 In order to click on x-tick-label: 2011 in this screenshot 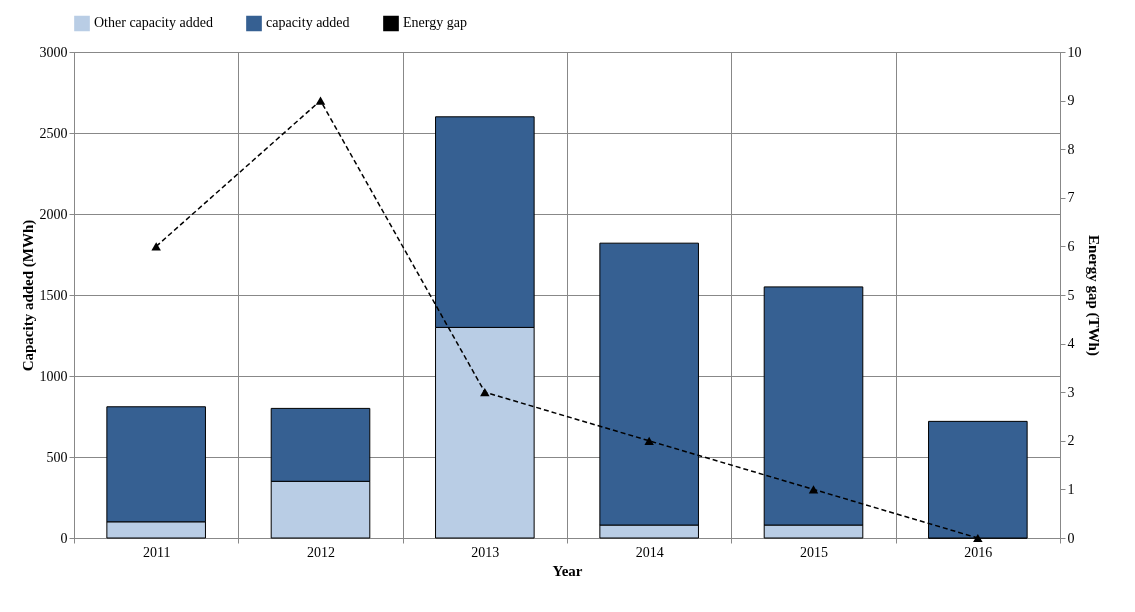, I will do `click(156, 552)`.